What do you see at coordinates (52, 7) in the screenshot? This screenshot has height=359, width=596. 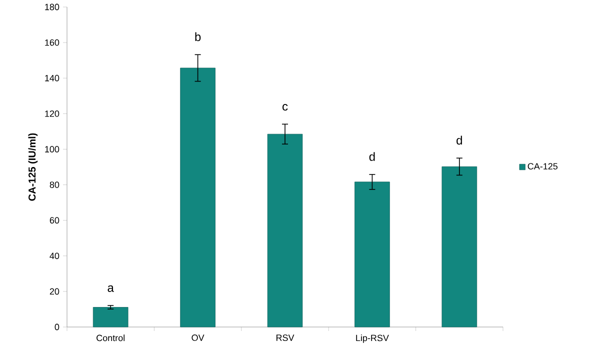 I see `y-tick-label: 180` at bounding box center [52, 7].